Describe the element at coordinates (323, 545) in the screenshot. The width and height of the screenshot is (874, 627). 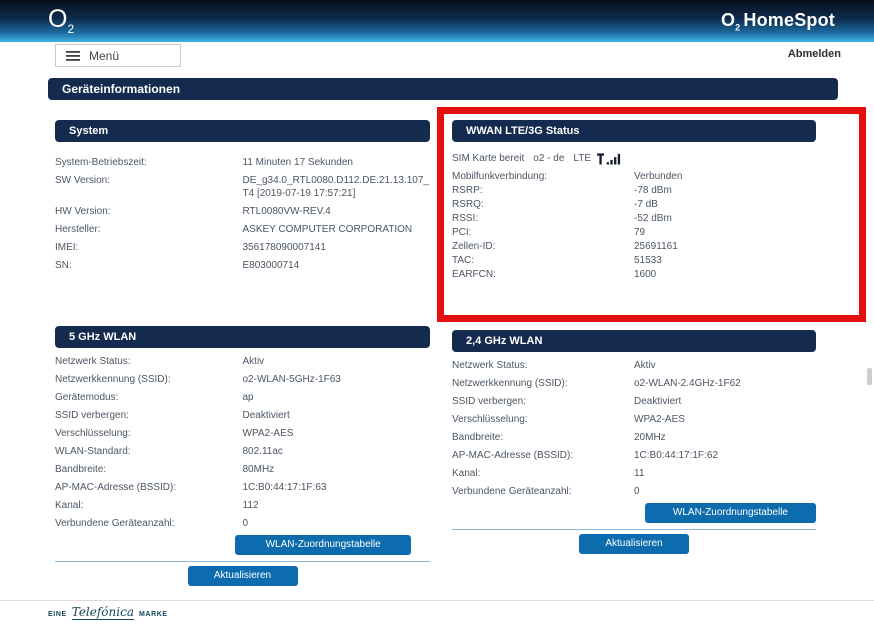
I see `wlan5-mapping-table-button: WLAN-Zuordnungstabelle` at that location.